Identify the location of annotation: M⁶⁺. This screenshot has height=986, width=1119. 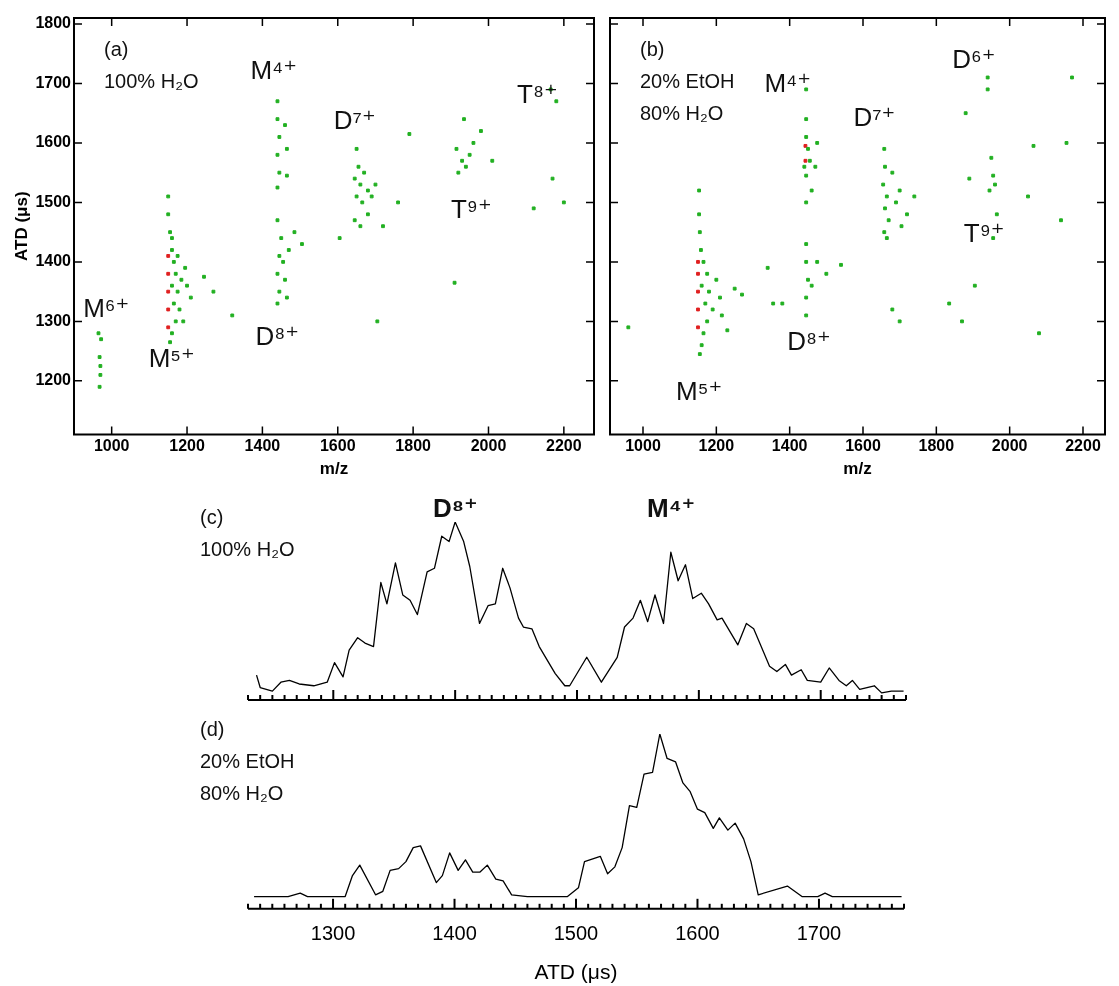
(106, 307).